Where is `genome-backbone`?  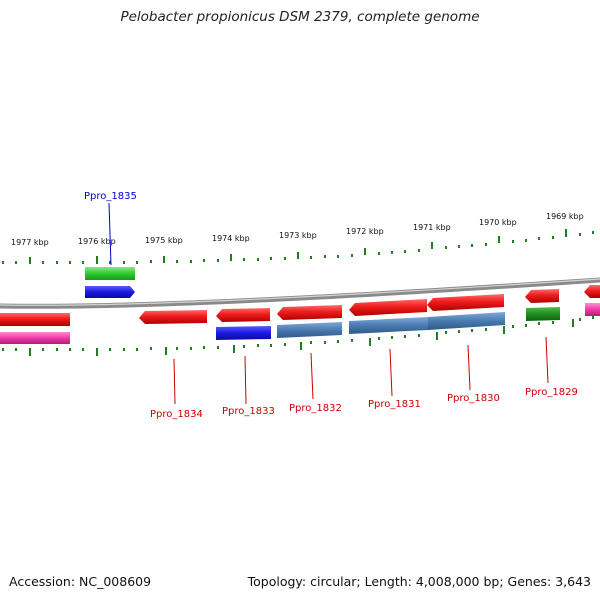 genome-backbone is located at coordinates (300, 293).